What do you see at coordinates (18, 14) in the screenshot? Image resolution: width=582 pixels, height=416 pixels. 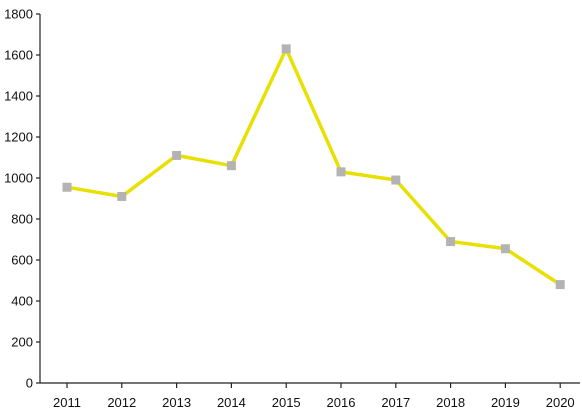 I see `y-tick-label: 1800` at bounding box center [18, 14].